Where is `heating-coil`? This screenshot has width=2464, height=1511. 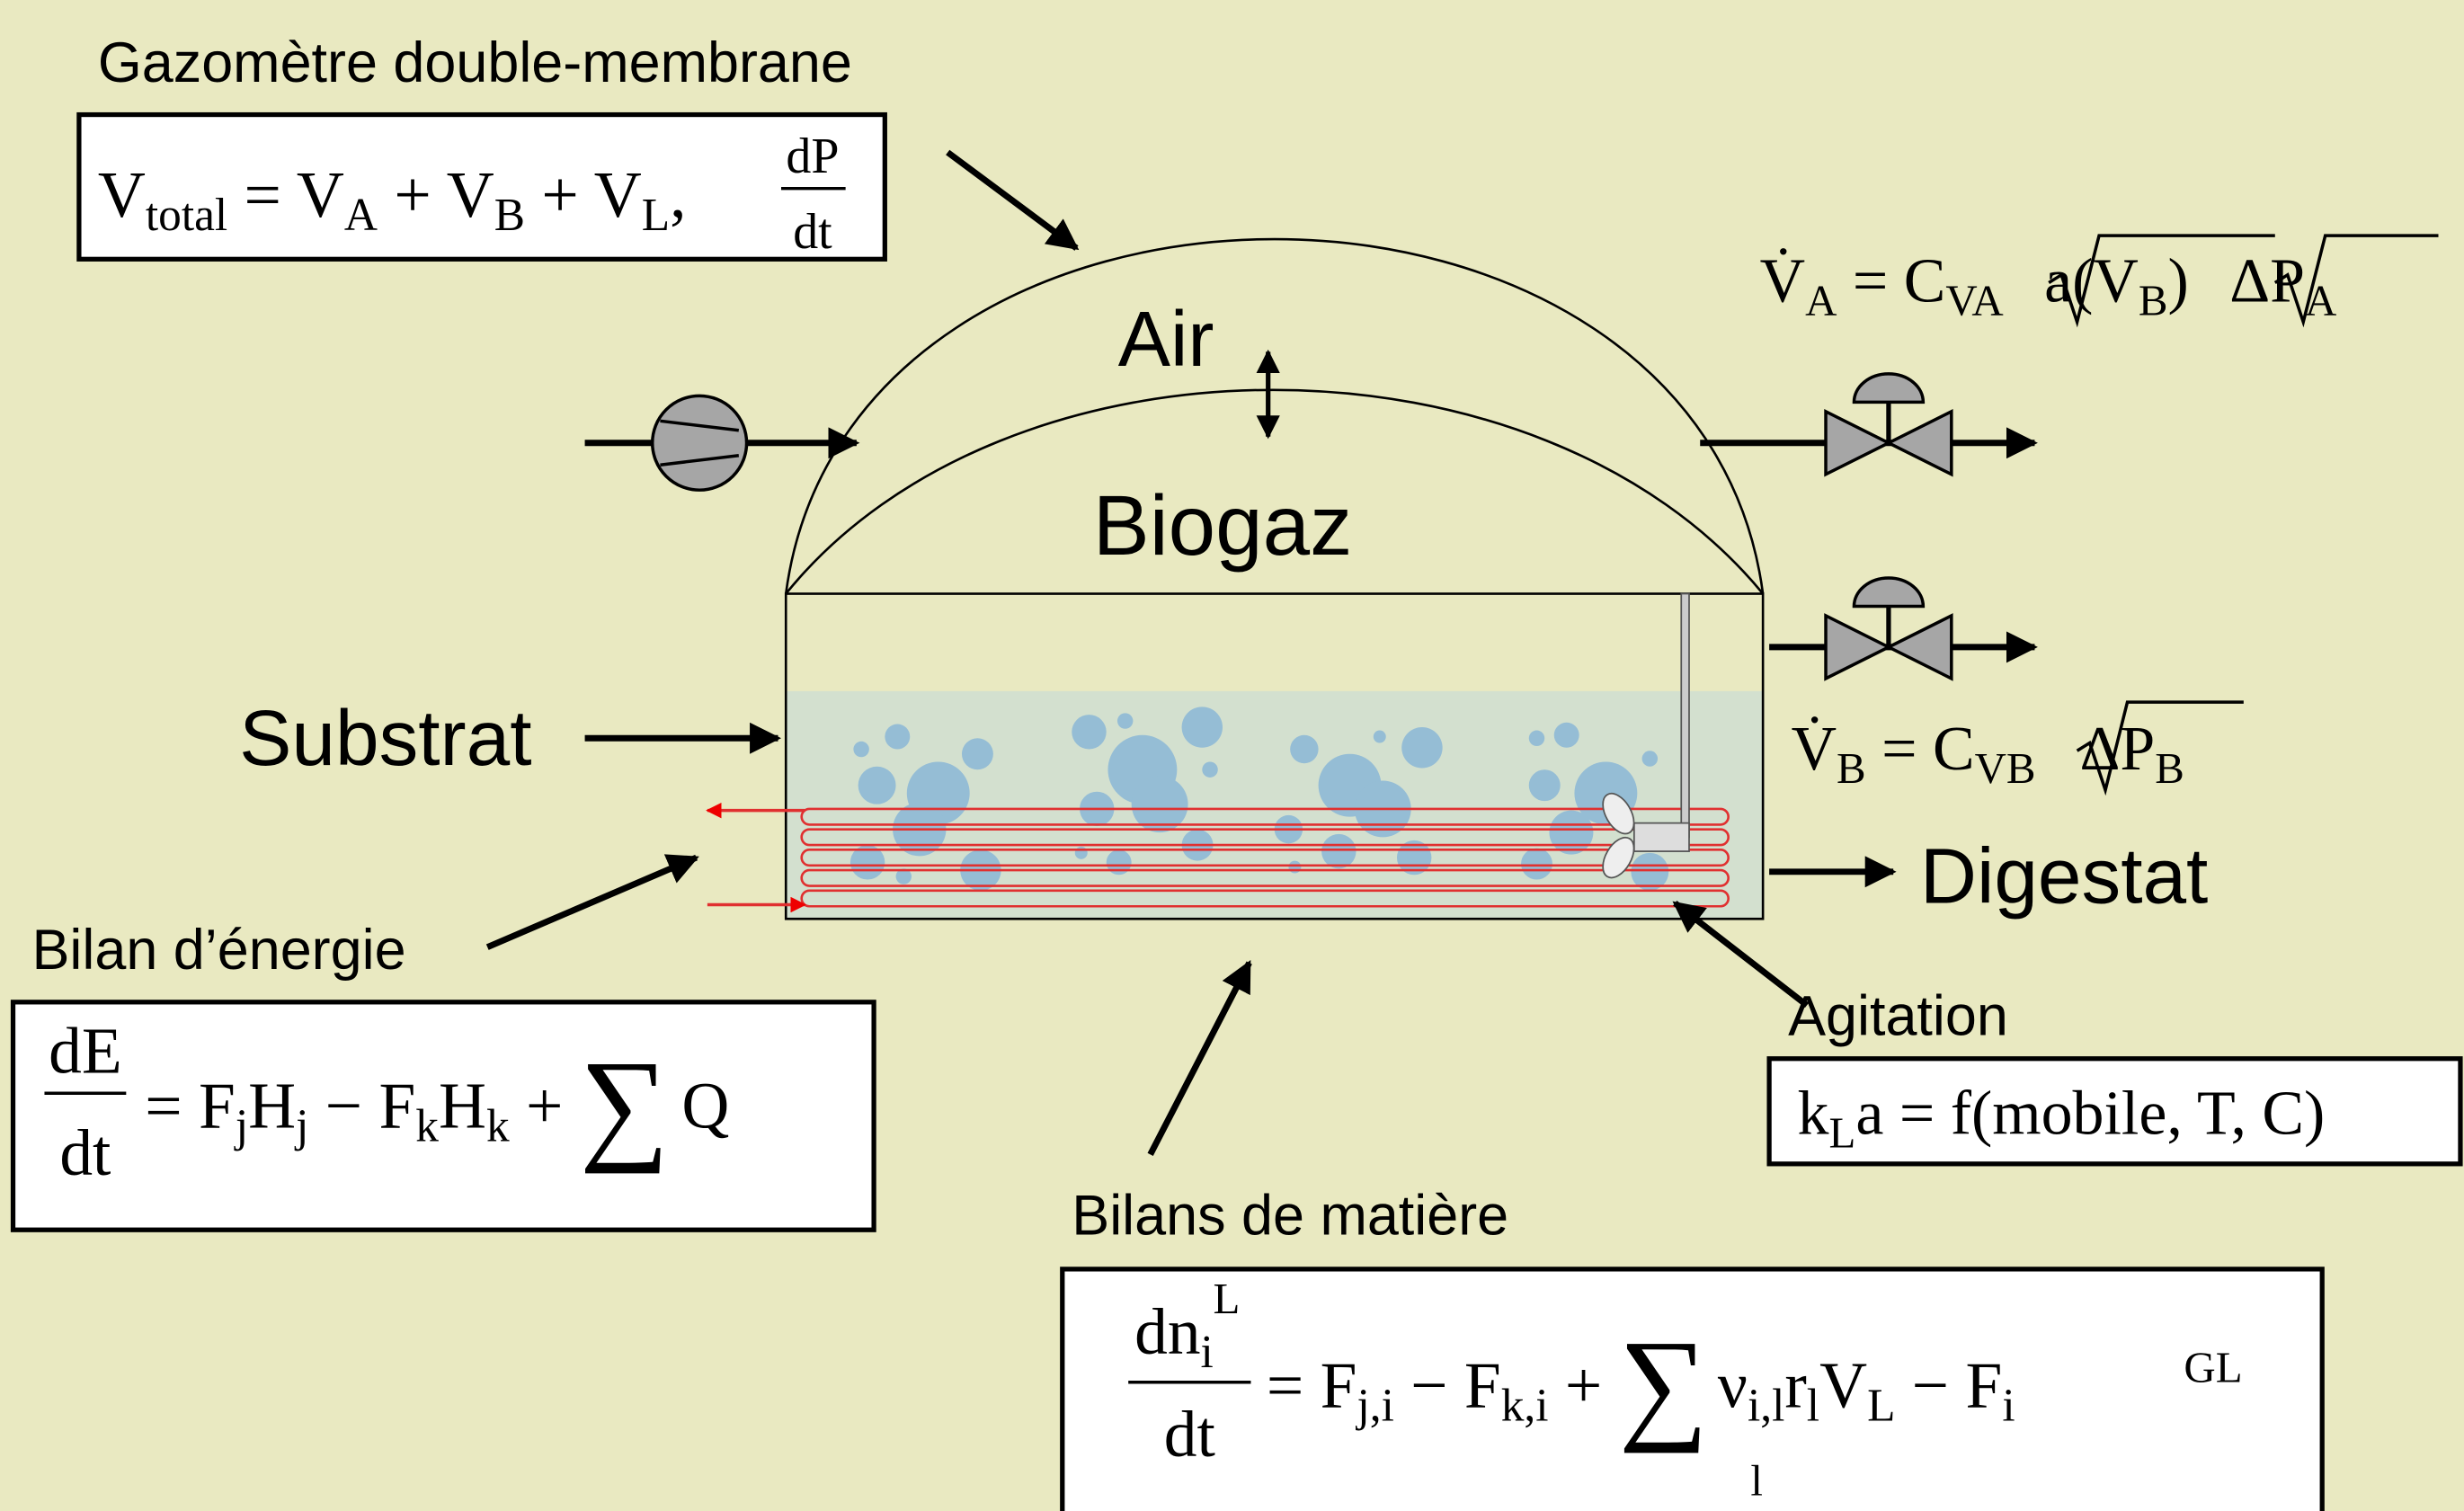
heating-coil is located at coordinates (1218, 857).